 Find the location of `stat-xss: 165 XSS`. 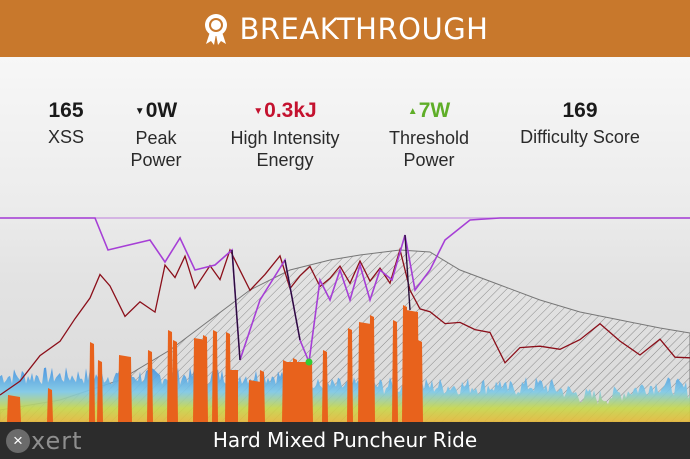

stat-xss: 165 XSS is located at coordinates (66, 122).